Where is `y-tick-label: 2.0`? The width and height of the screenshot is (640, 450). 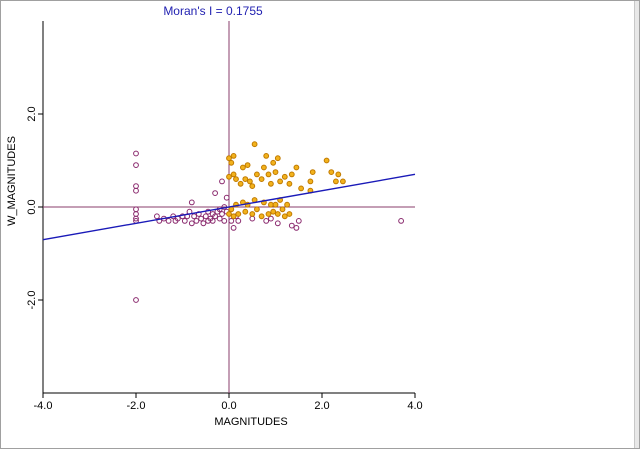 y-tick-label: 2.0 is located at coordinates (32, 113).